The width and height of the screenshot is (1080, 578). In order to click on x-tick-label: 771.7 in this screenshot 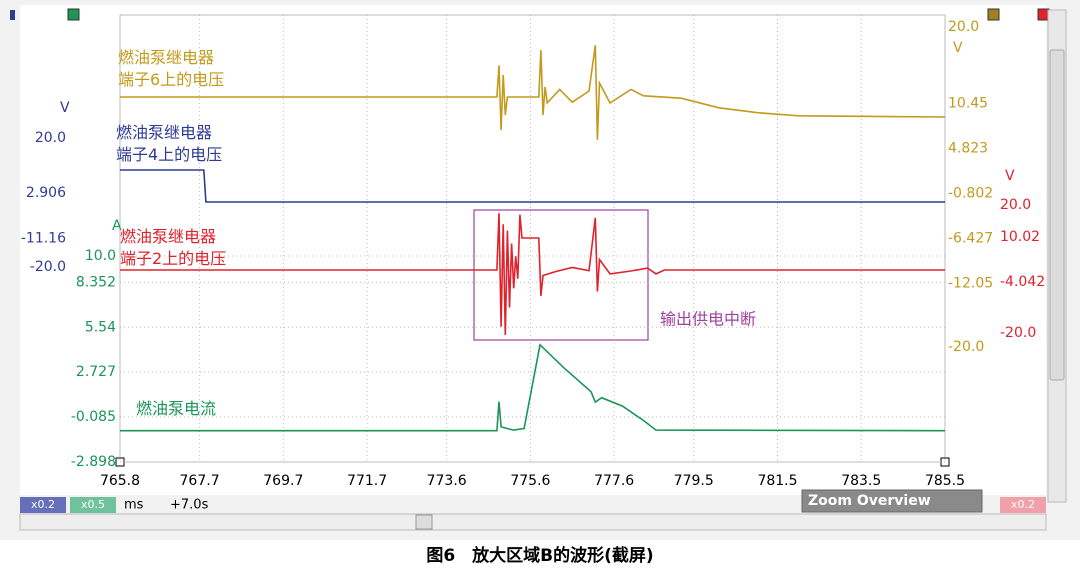, I will do `click(367, 481)`.